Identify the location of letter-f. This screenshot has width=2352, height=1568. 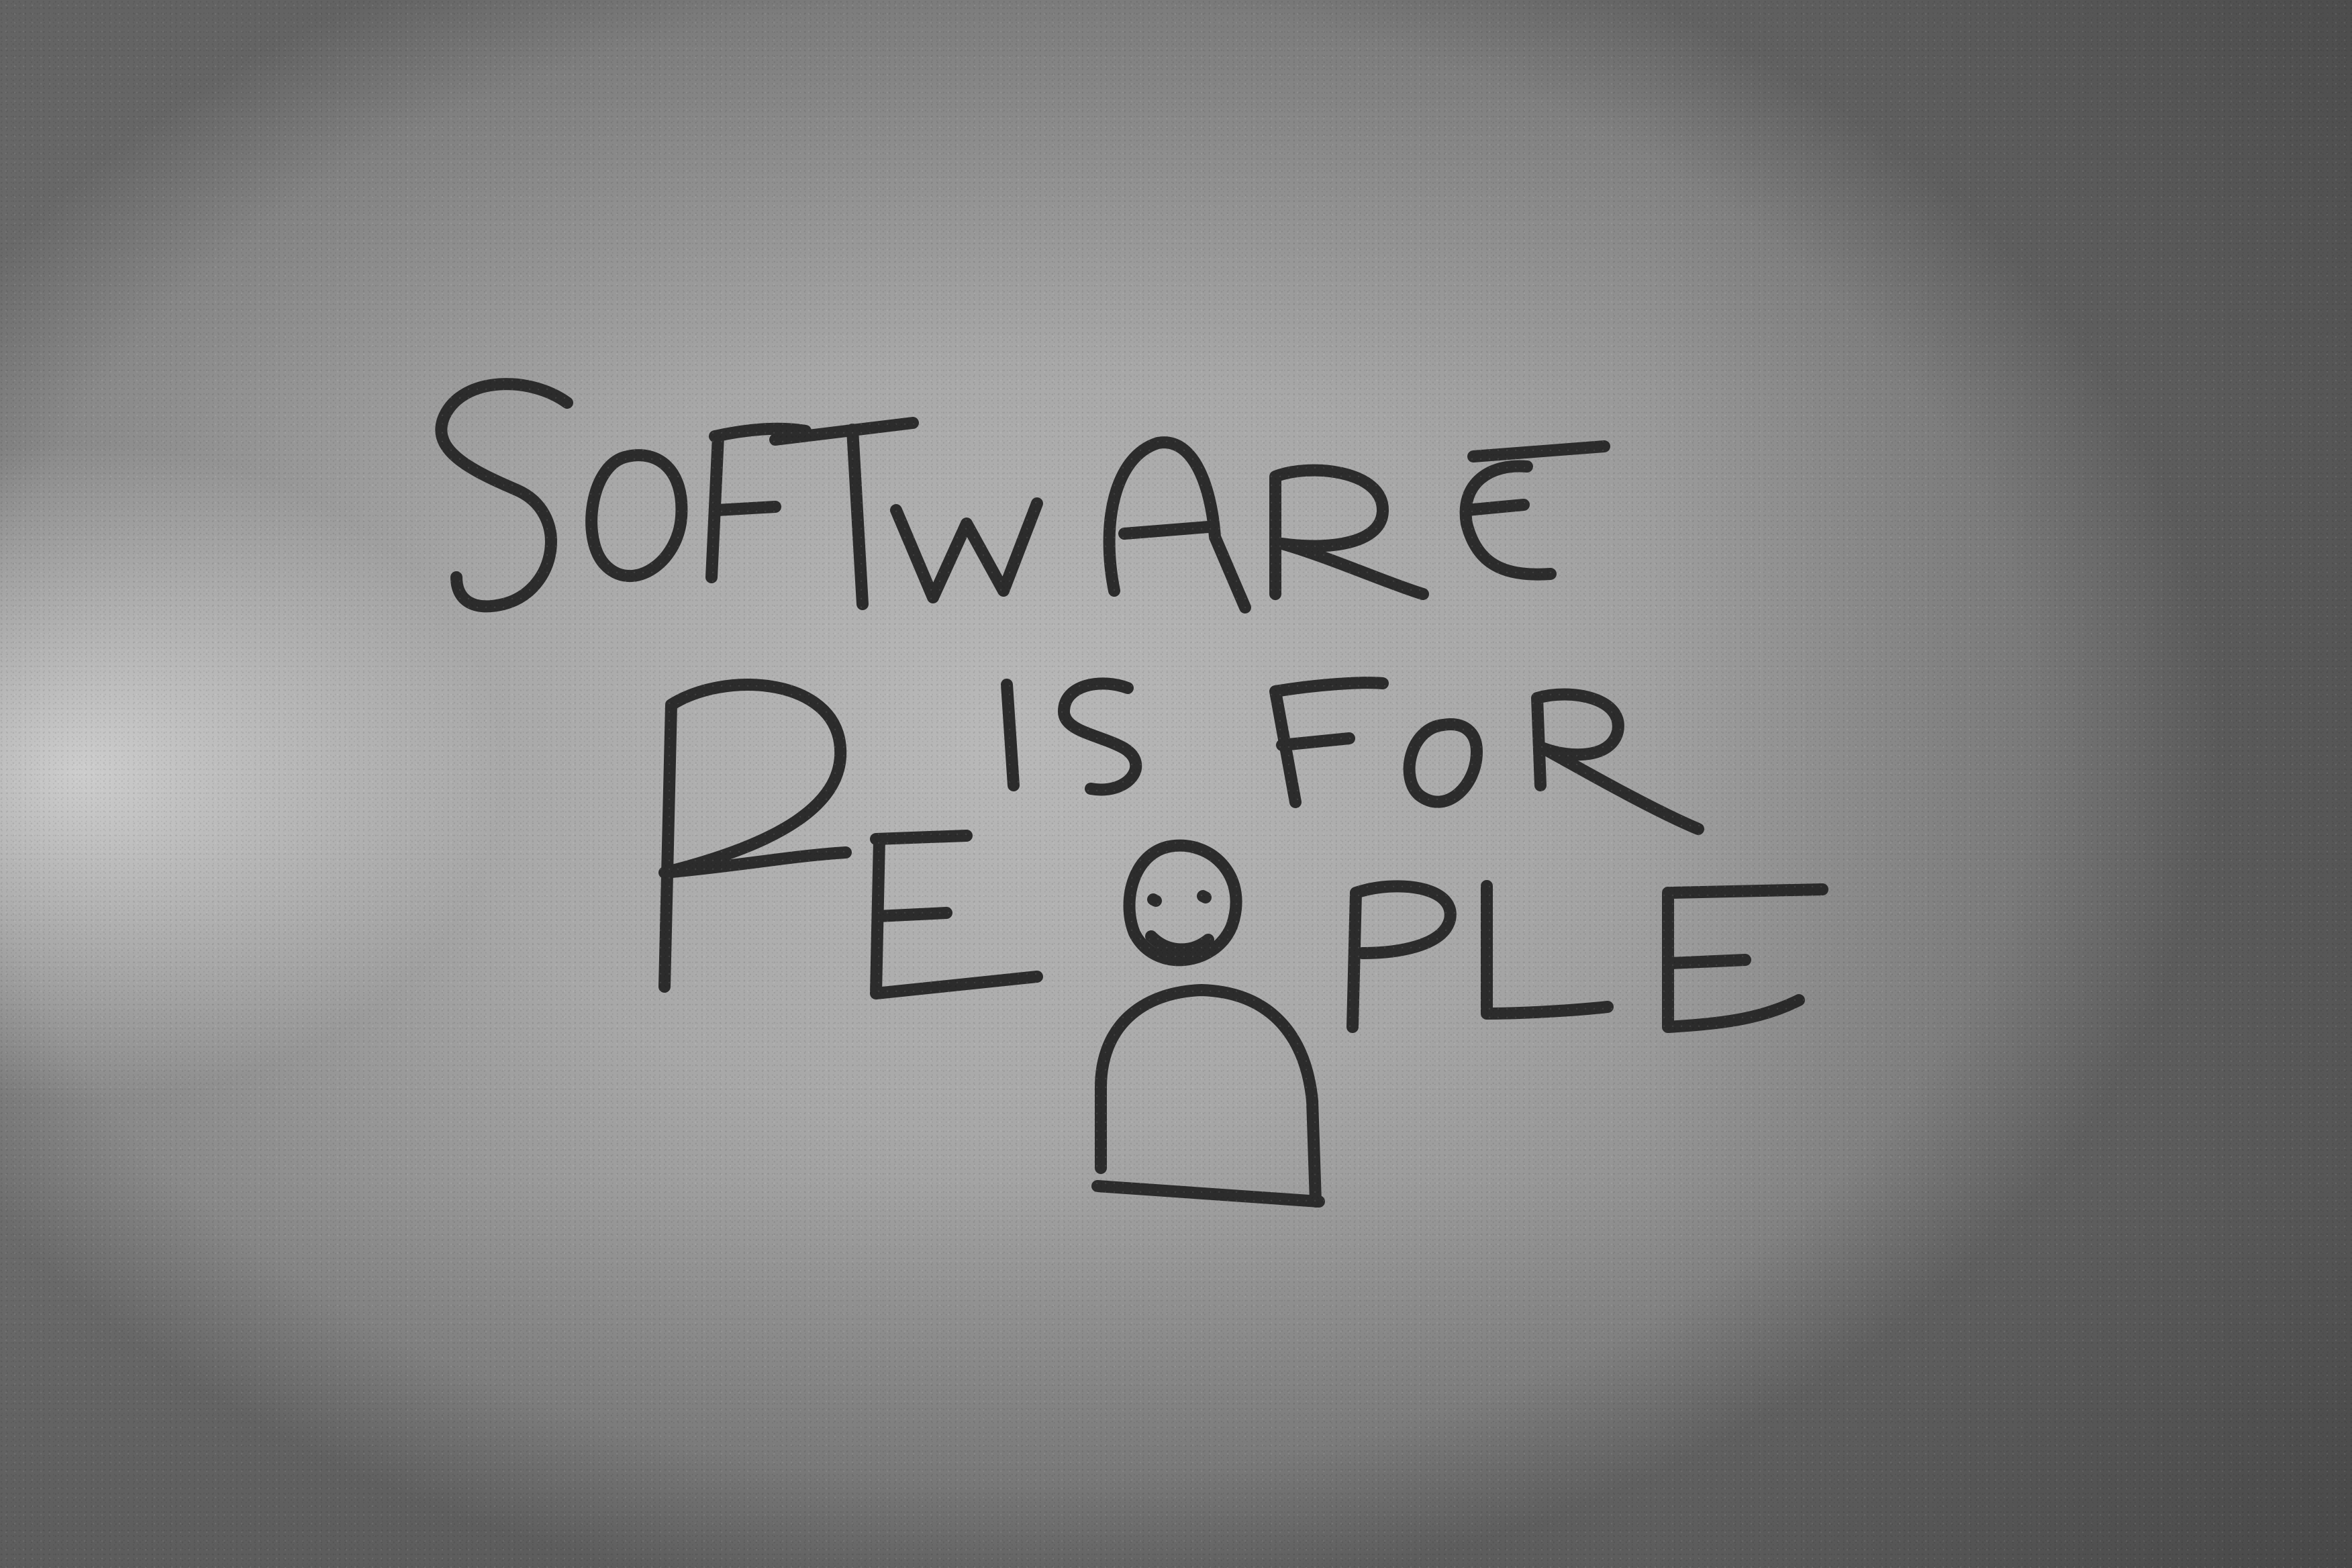
(759, 503).